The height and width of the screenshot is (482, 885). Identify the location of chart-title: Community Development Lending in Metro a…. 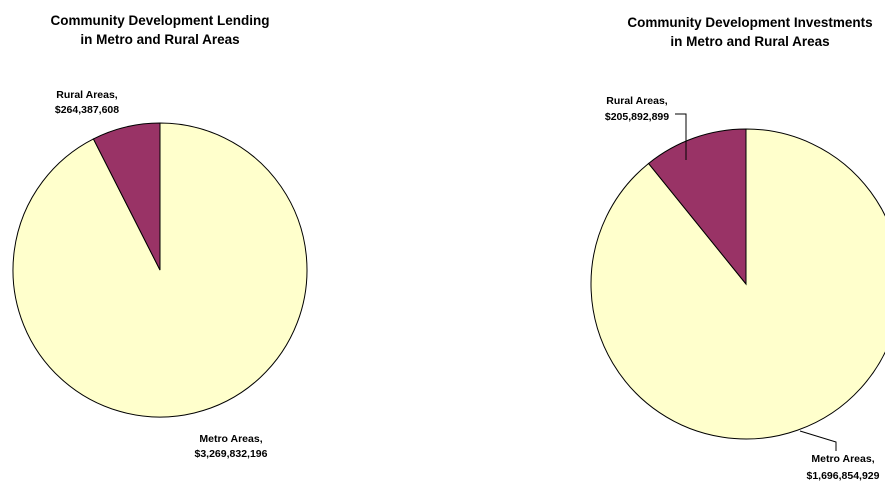
(160, 30).